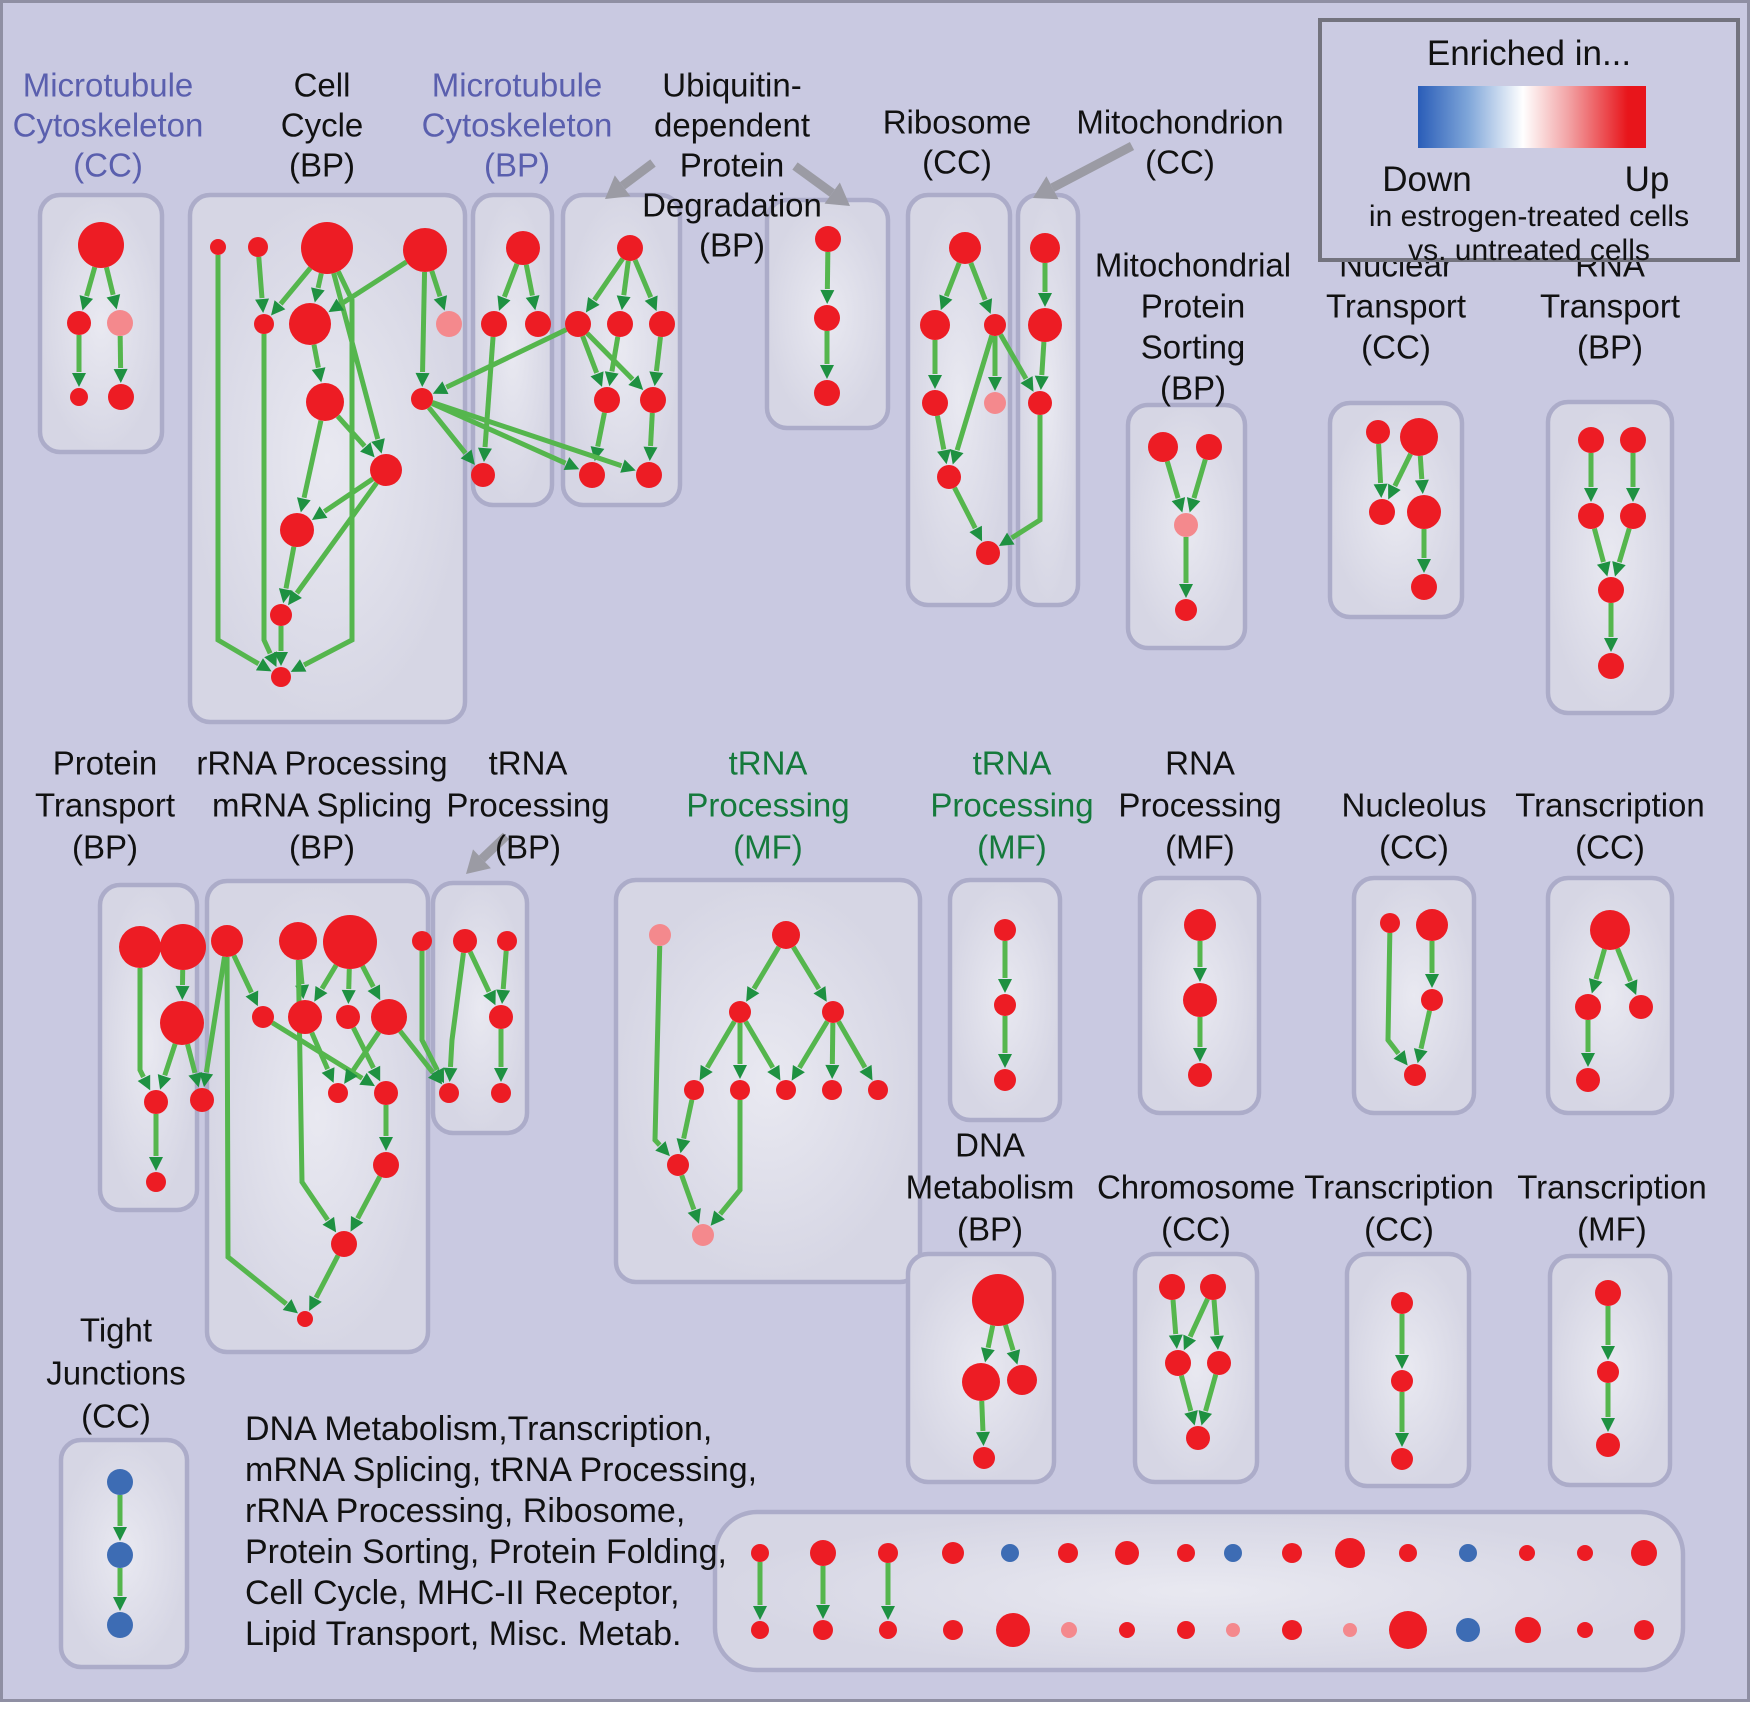 The width and height of the screenshot is (1750, 1715). What do you see at coordinates (1199, 1591) in the screenshot?
I see `cluster-box-misc` at bounding box center [1199, 1591].